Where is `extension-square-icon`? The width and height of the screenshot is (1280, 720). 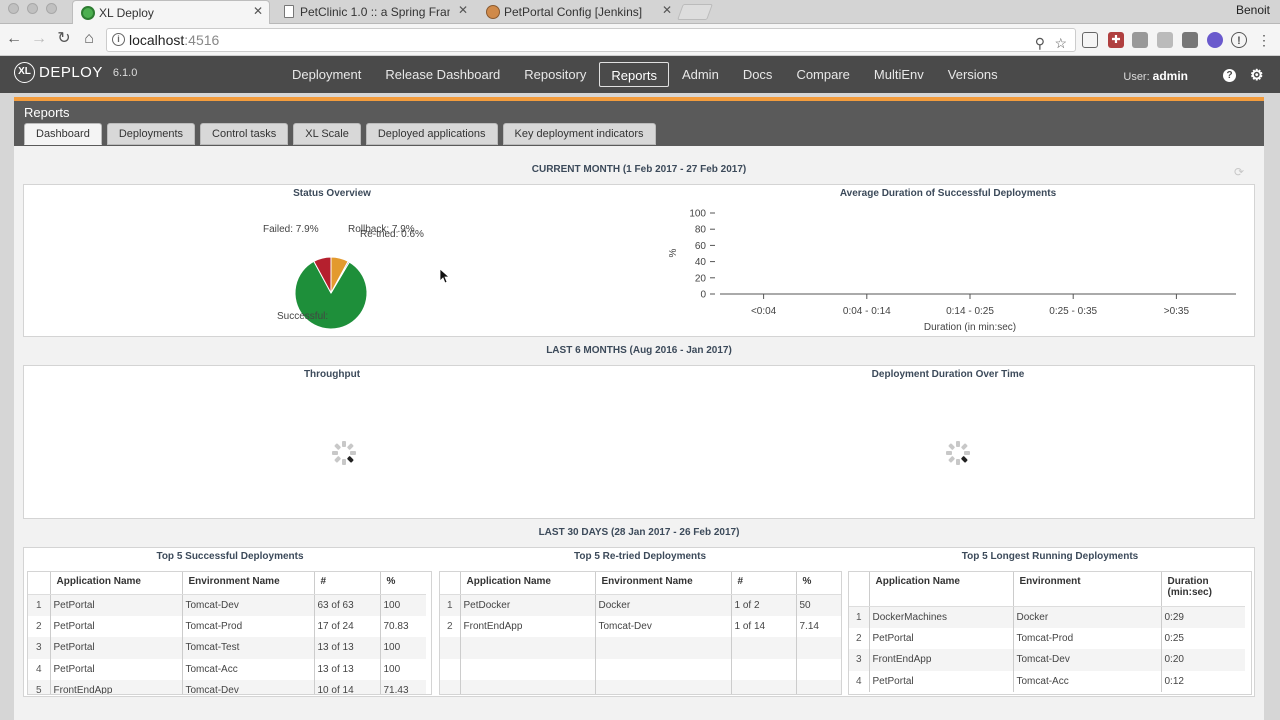
extension-square-icon is located at coordinates (1190, 40).